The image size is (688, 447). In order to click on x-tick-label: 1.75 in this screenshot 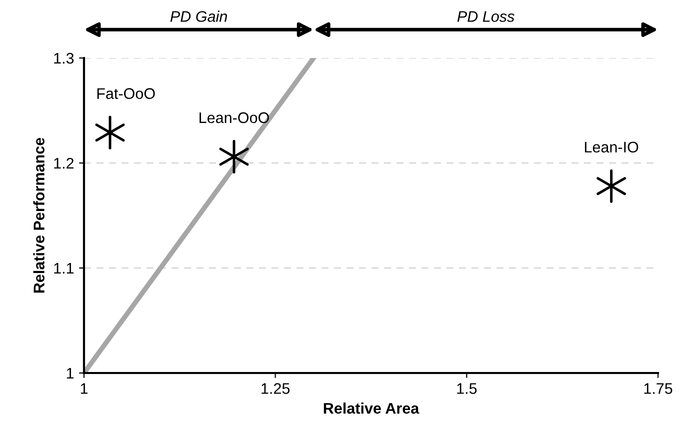, I will do `click(658, 388)`.